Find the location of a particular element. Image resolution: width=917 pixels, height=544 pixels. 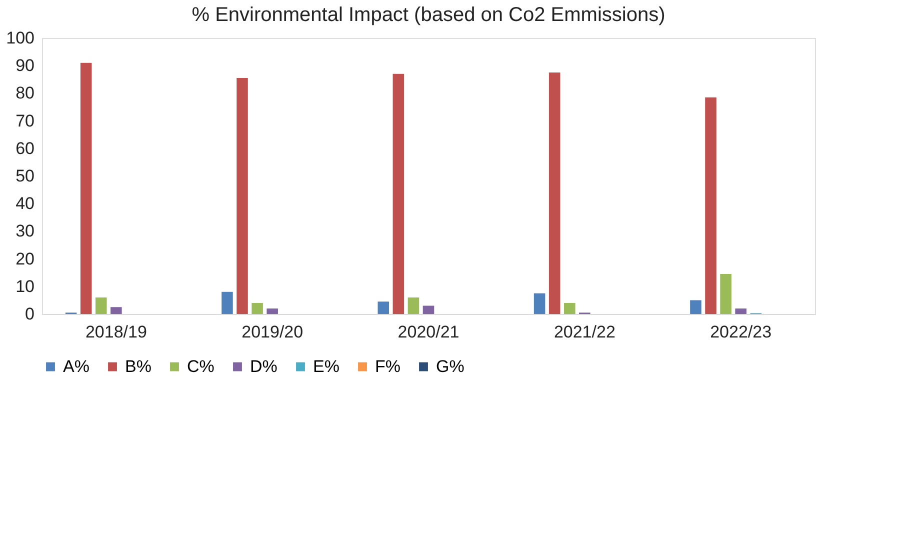

y-tick-label: 30 is located at coordinates (25, 231).